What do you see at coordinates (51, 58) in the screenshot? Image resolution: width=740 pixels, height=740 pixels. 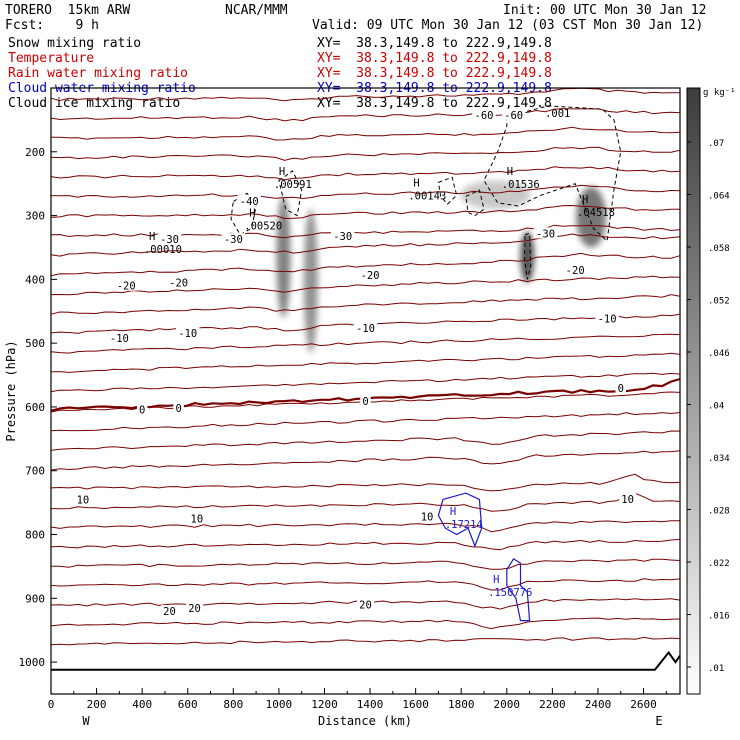 I see `field-name-temperature: Temperature` at bounding box center [51, 58].